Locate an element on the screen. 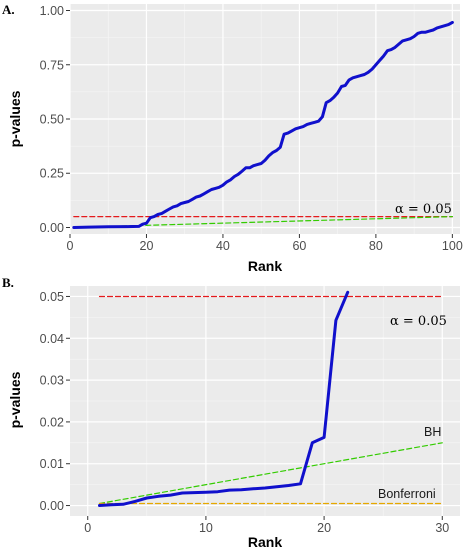 This screenshot has height=550, width=469. panel-a-x-ticks: 0 20 40 60 80 100 is located at coordinates (265, 243).